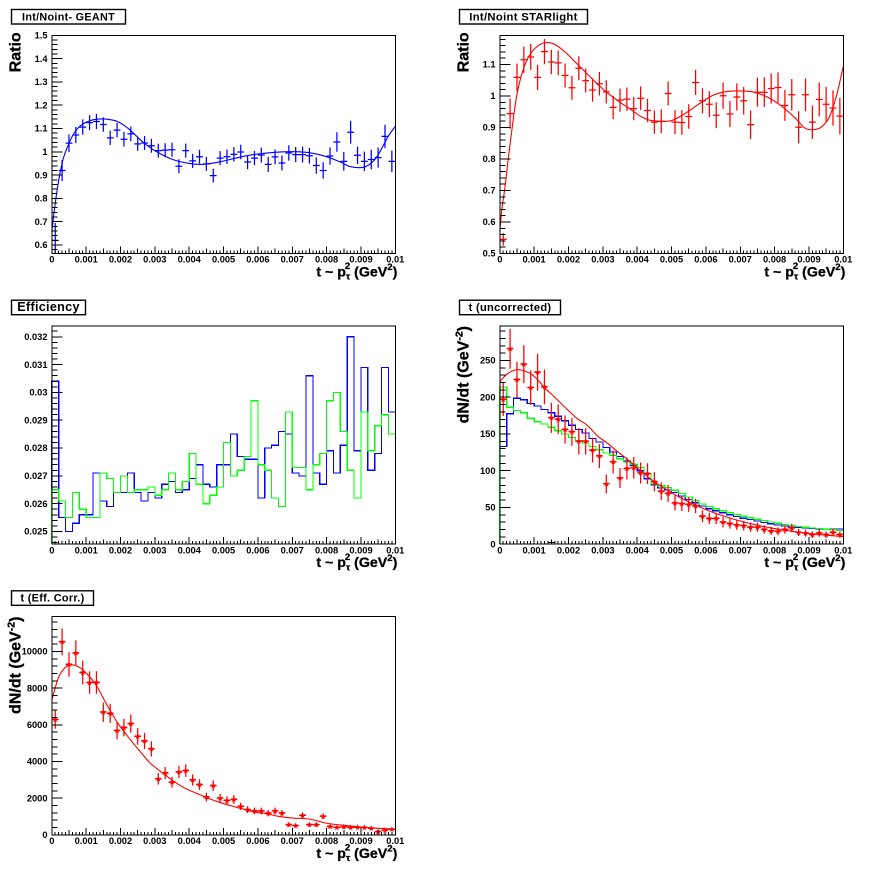 This screenshot has height=872, width=896. Describe the element at coordinates (42, 59) in the screenshot. I see `svg-text: 1.4` at that location.